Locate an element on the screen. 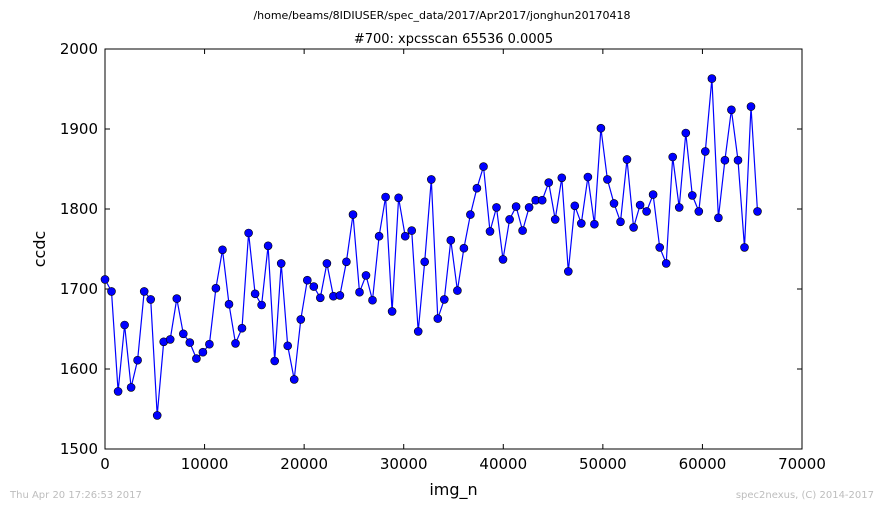 The height and width of the screenshot is (509, 884). x-tick-label: 40000 is located at coordinates (503, 464).